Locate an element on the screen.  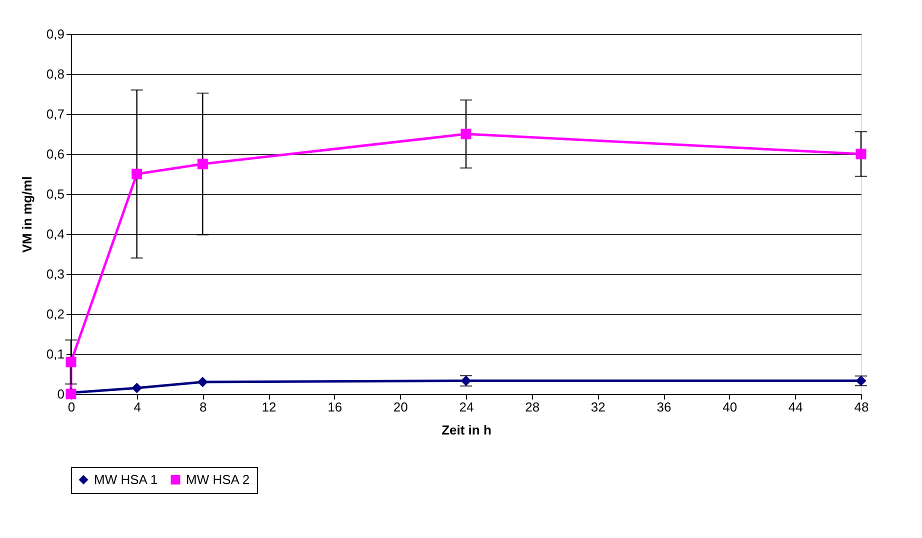
x-tick-label: 12 is located at coordinates (269, 407).